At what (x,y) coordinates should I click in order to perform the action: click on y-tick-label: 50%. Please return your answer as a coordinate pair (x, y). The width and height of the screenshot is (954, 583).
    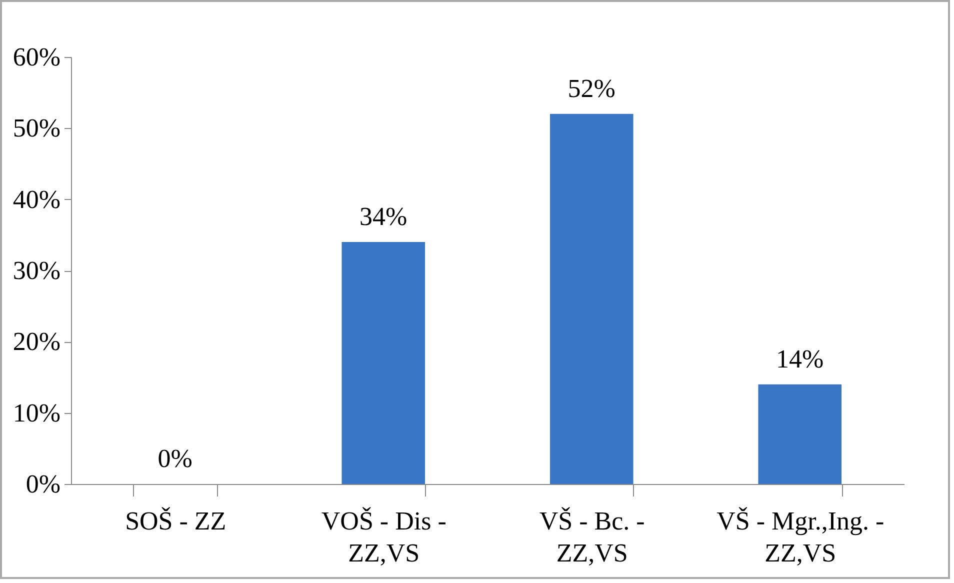
    Looking at the image, I should click on (36, 128).